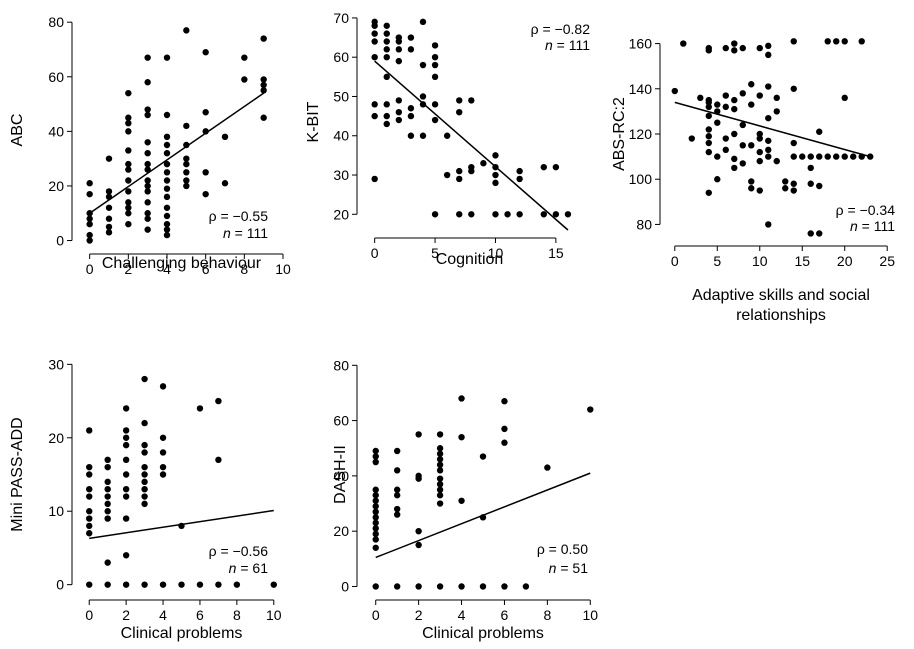  Describe the element at coordinates (283, 269) in the screenshot. I see `x-tick-label: 10` at that location.